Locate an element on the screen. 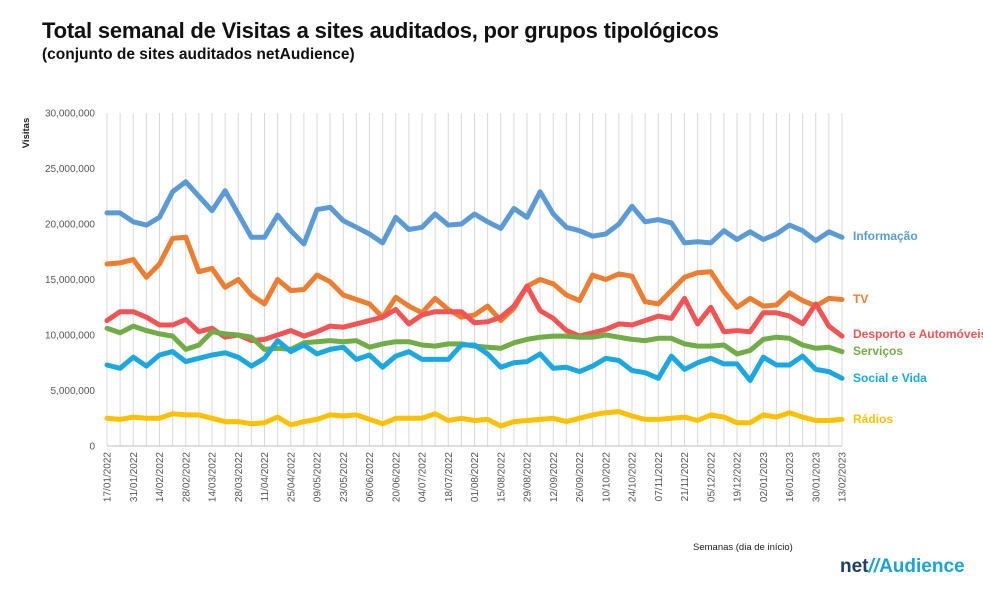 Image resolution: width=983 pixels, height=599 pixels. series-line-informação is located at coordinates (474, 213).